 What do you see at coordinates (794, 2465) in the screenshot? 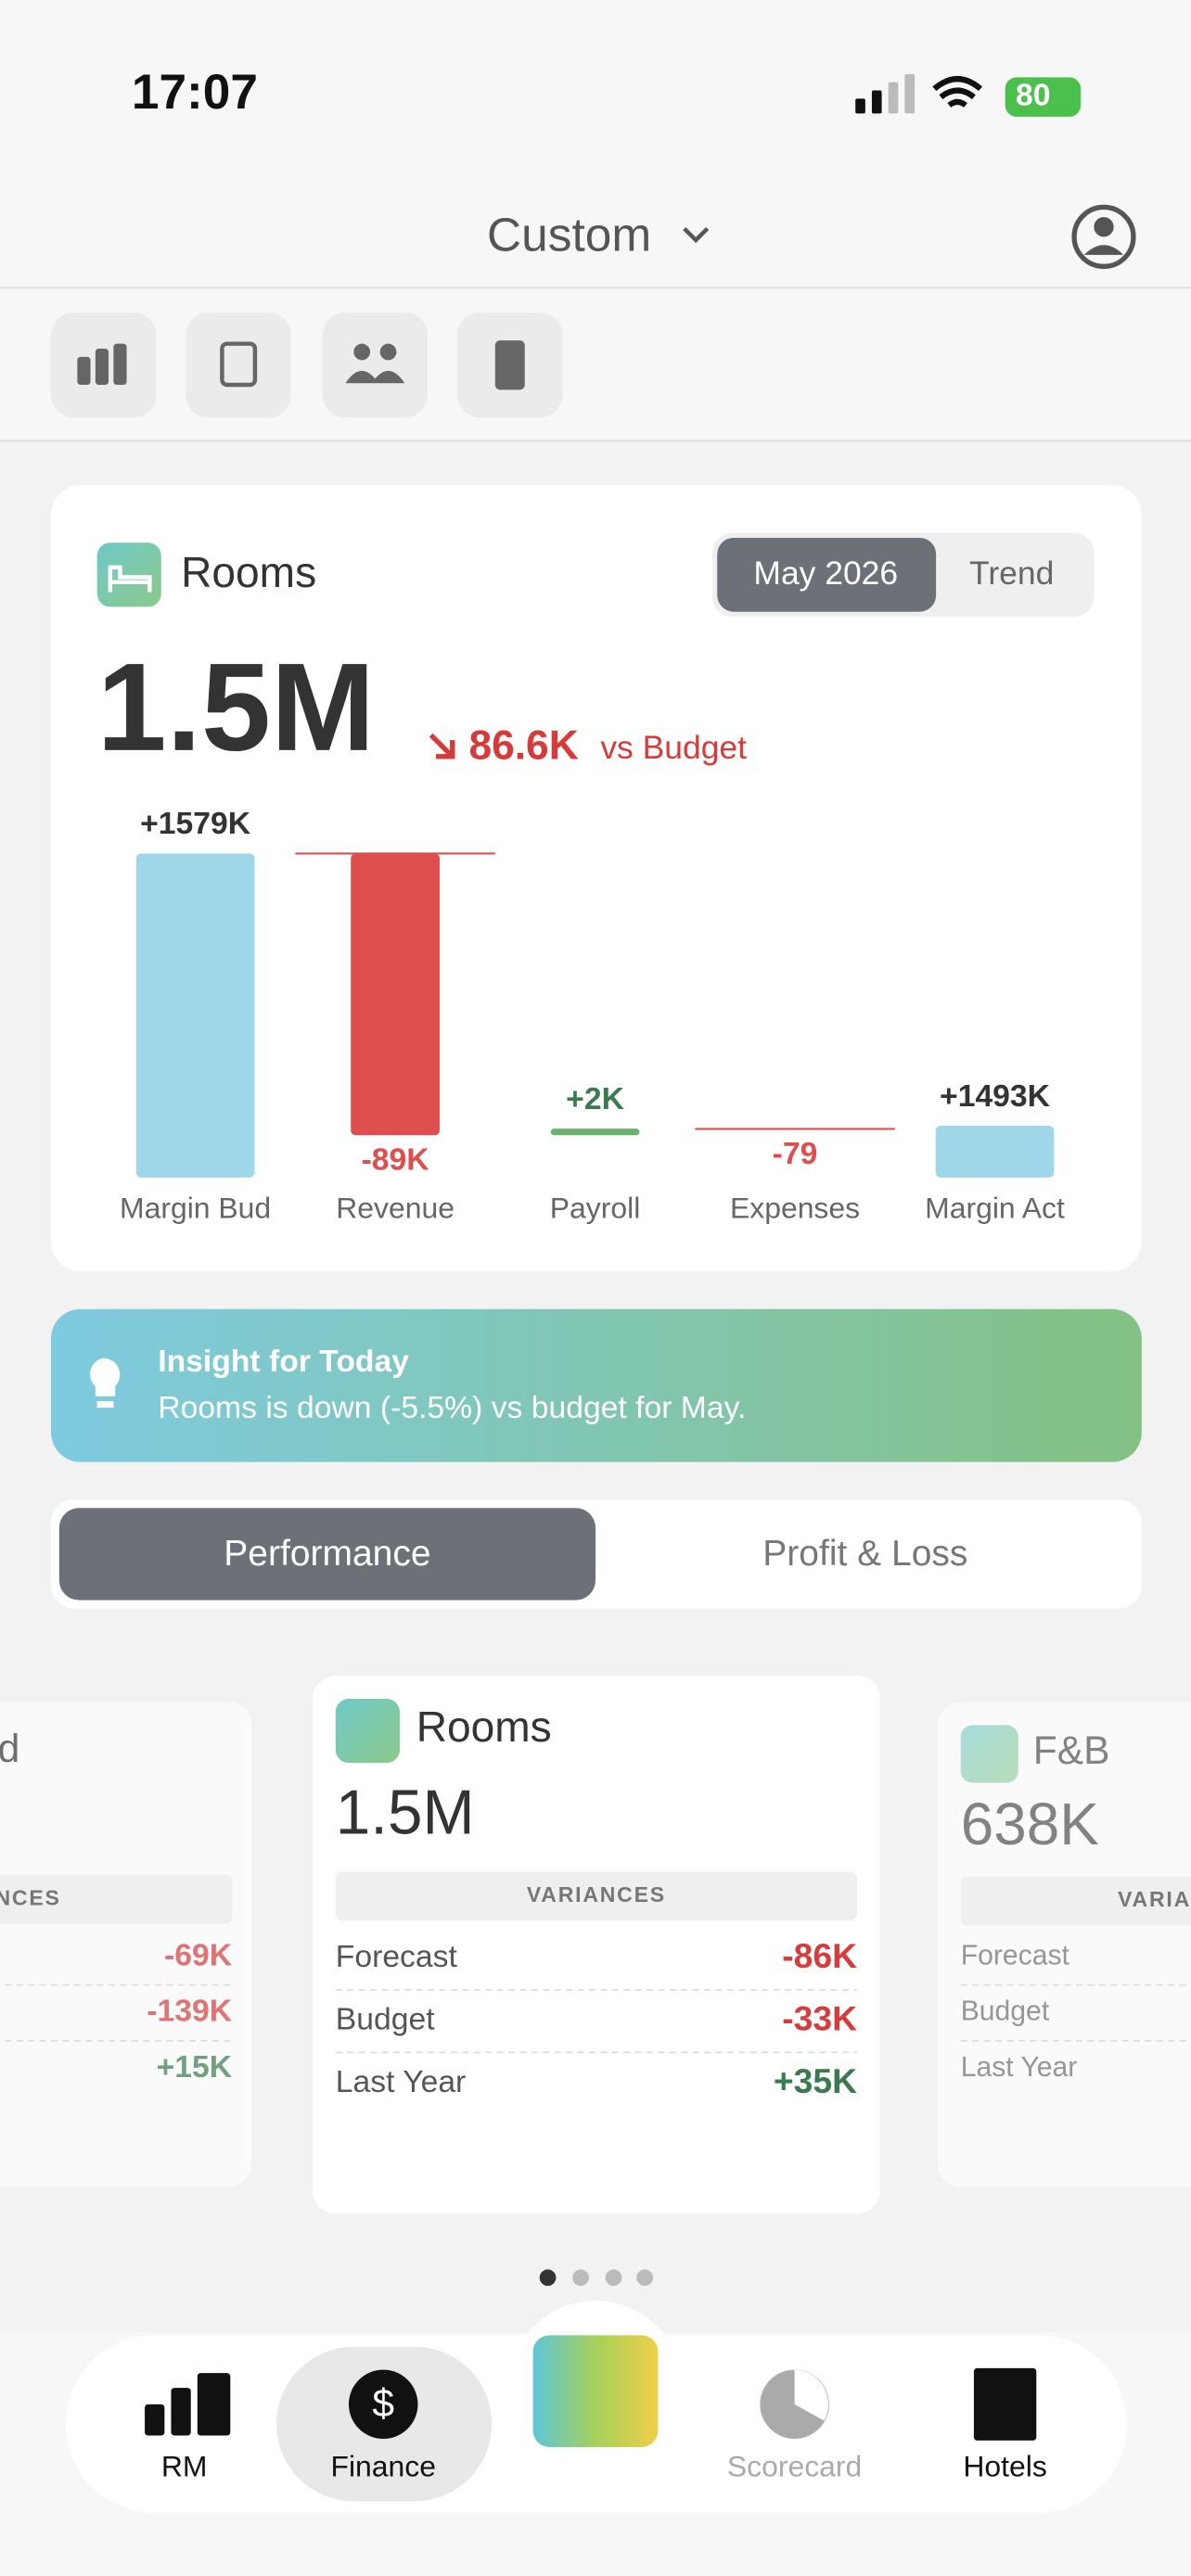
I see `nav-label: Scorecard` at bounding box center [794, 2465].